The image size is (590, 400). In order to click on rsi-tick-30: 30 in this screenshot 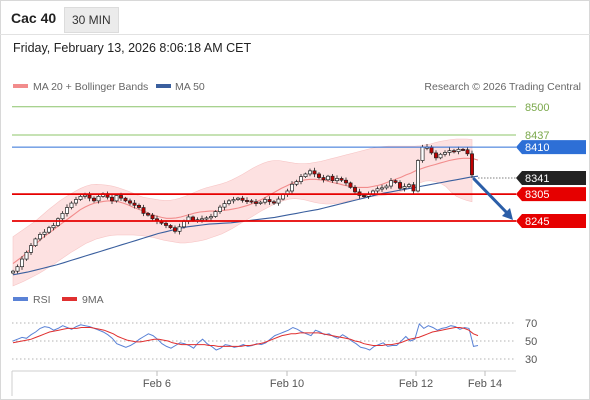, I will do `click(531, 360)`.